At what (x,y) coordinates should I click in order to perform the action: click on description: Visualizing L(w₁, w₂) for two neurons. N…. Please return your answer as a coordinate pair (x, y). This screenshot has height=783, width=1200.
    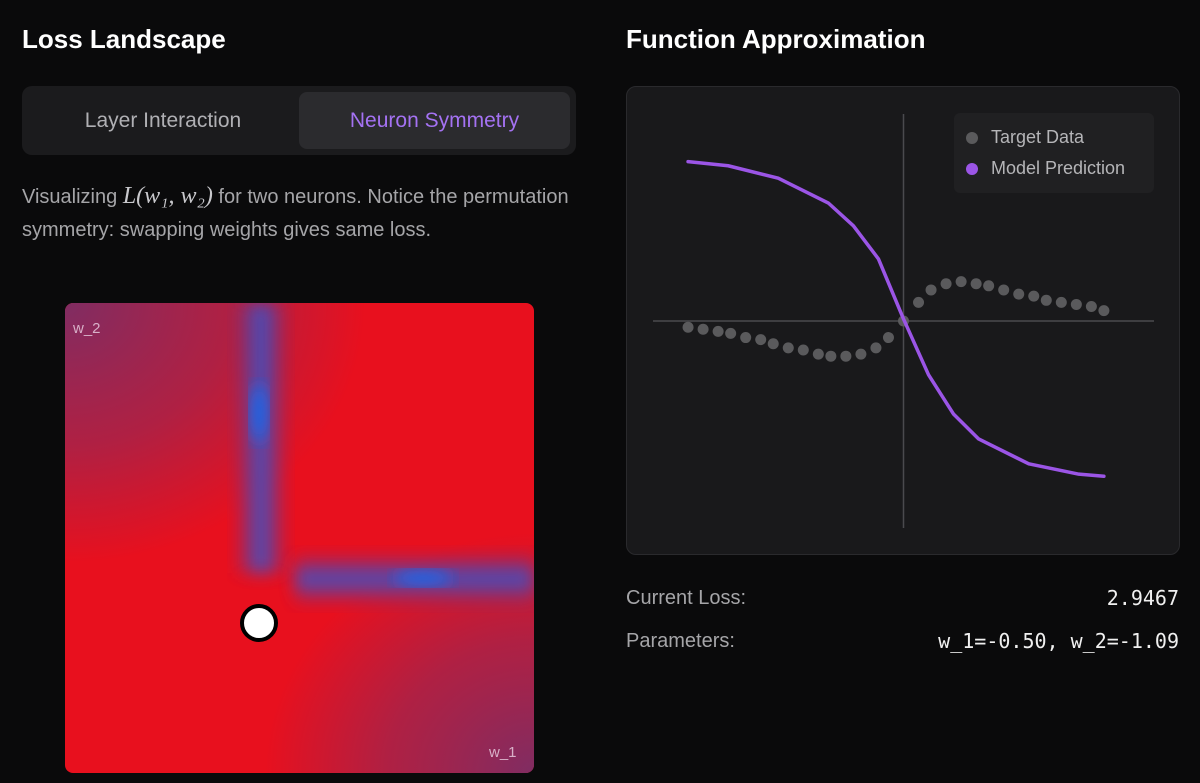
    Looking at the image, I should click on (302, 213).